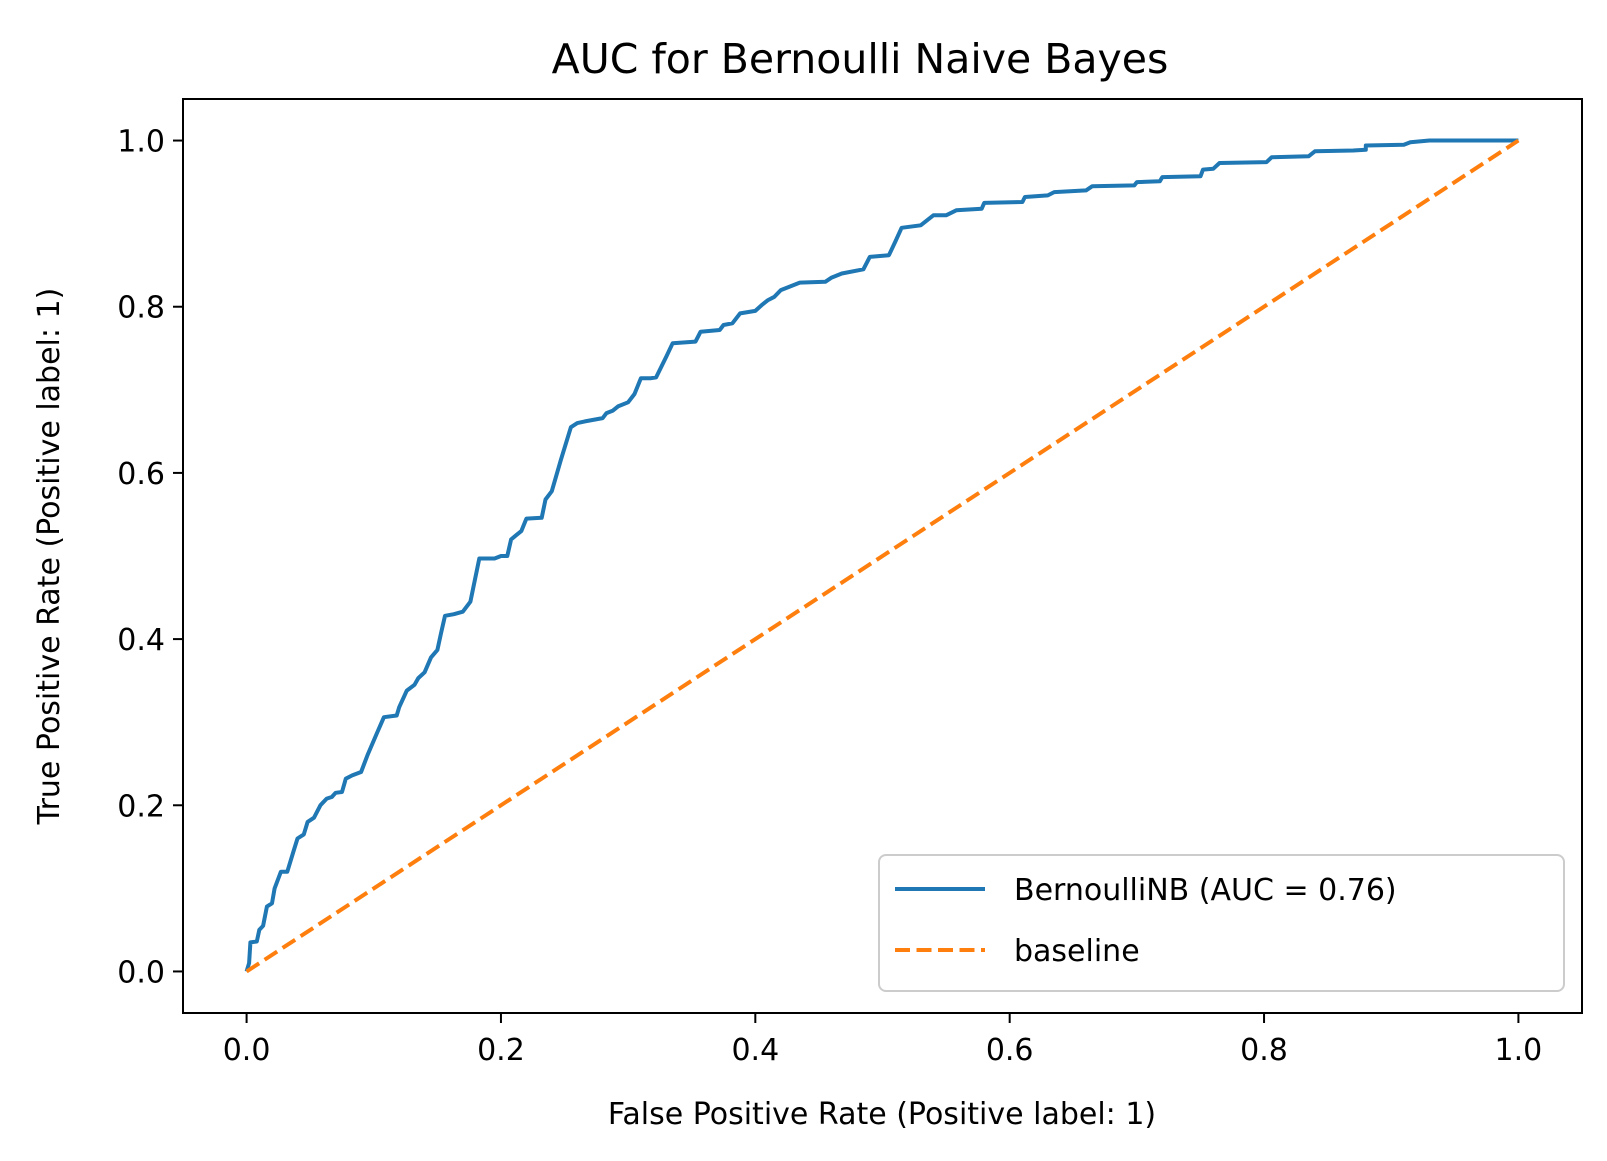 The width and height of the screenshot is (1607, 1161). What do you see at coordinates (141, 806) in the screenshot?
I see `y-tick-label: 0.2` at bounding box center [141, 806].